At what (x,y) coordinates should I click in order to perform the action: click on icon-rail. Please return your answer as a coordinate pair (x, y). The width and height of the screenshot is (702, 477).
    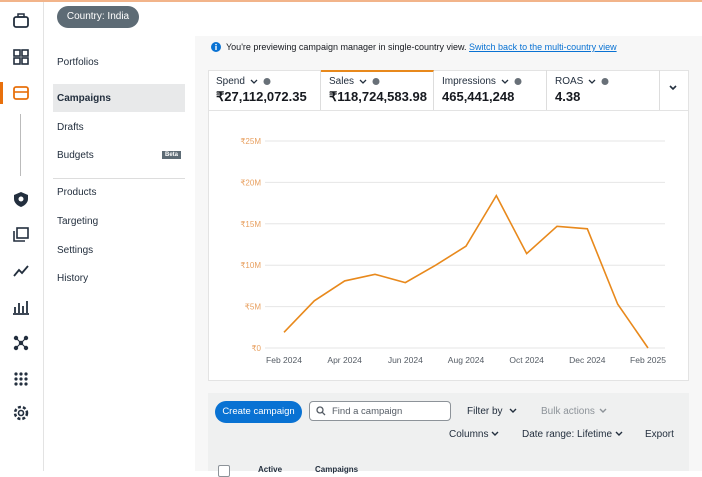
    Looking at the image, I should click on (22, 236).